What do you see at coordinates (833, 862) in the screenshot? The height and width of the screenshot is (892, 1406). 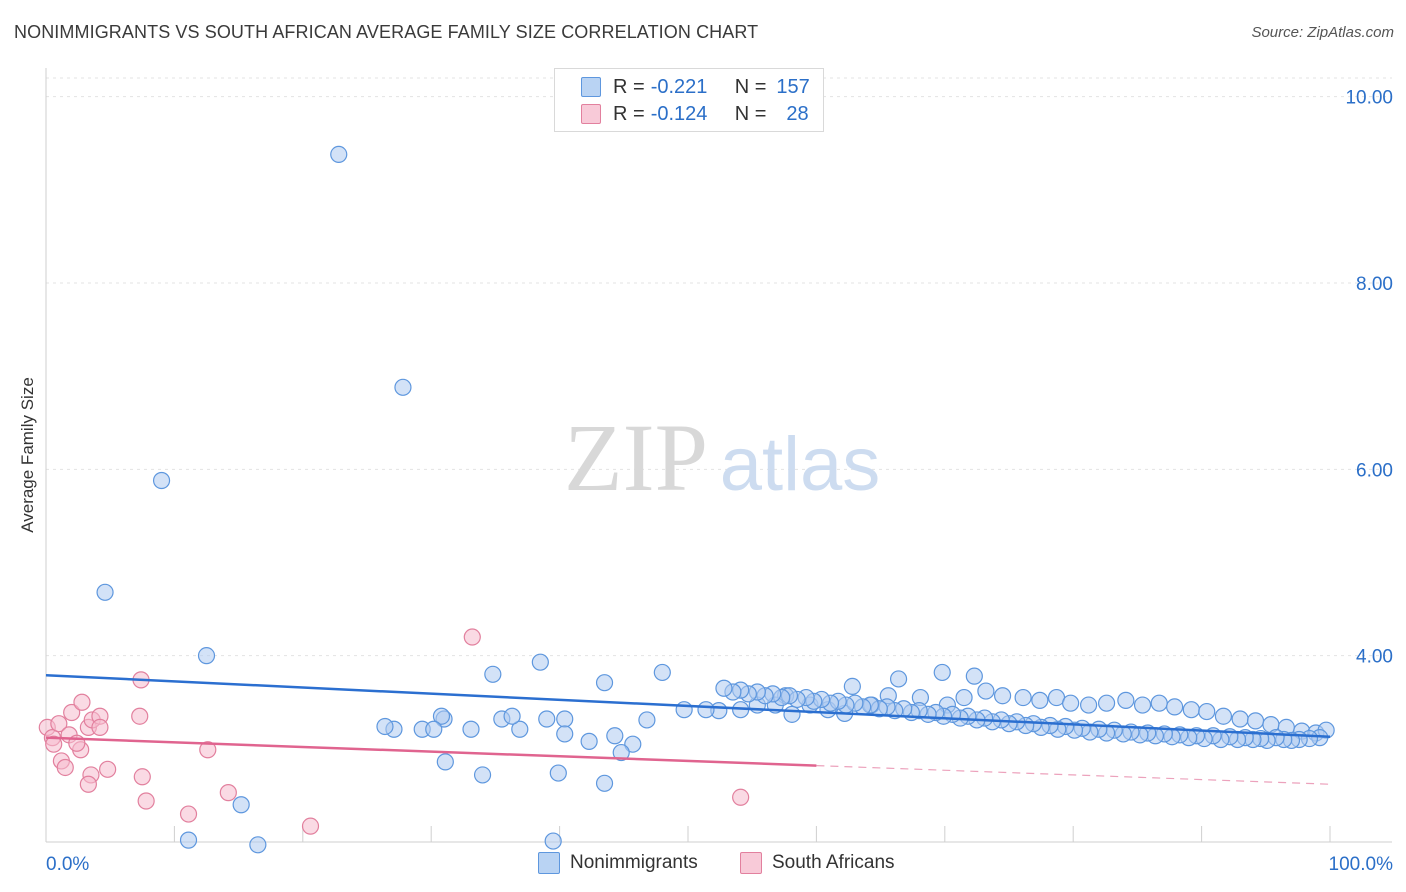 I see `legend-label: South Africans` at bounding box center [833, 862].